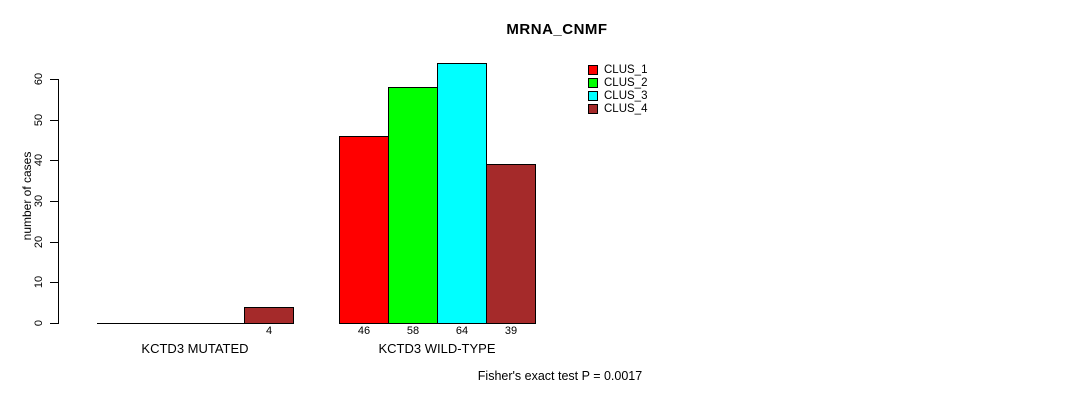  I want to click on zero-bar-clus_2-group1, so click(171, 323).